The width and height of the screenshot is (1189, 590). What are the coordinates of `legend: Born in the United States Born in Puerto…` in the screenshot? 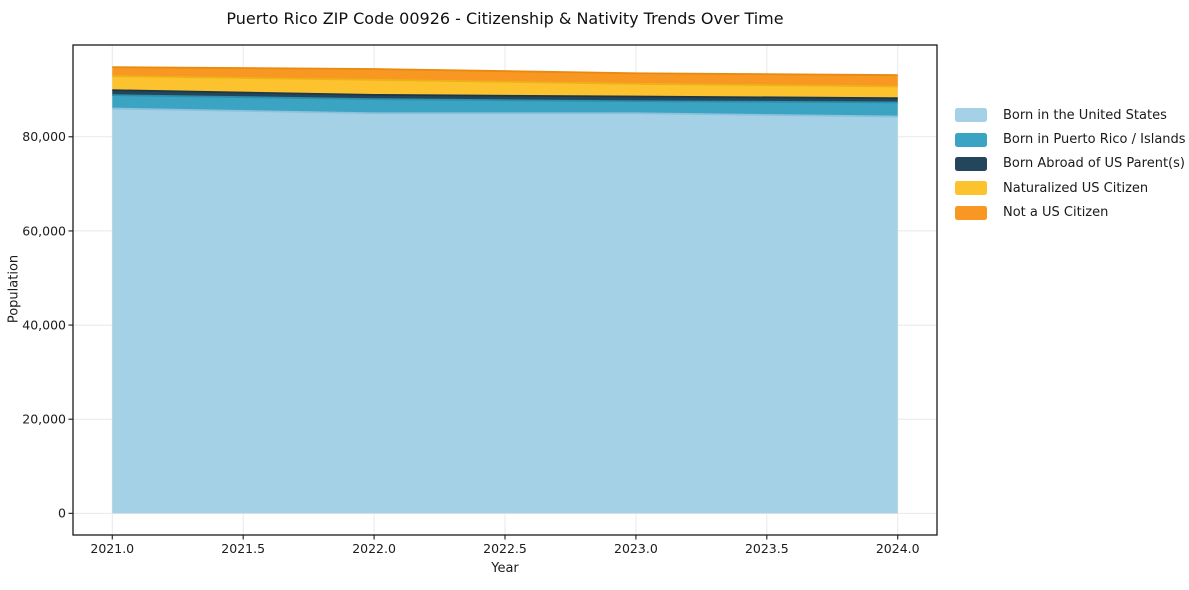 It's located at (1070, 164).